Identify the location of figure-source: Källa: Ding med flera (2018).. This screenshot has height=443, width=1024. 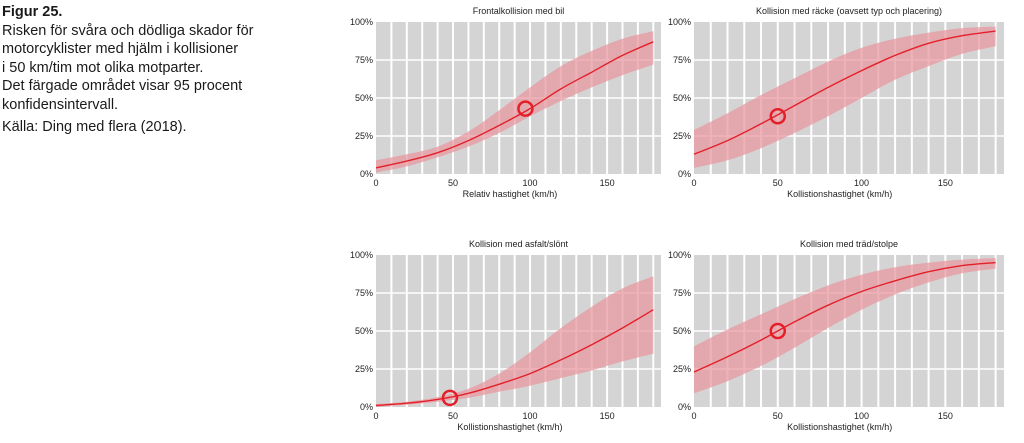
(94, 127).